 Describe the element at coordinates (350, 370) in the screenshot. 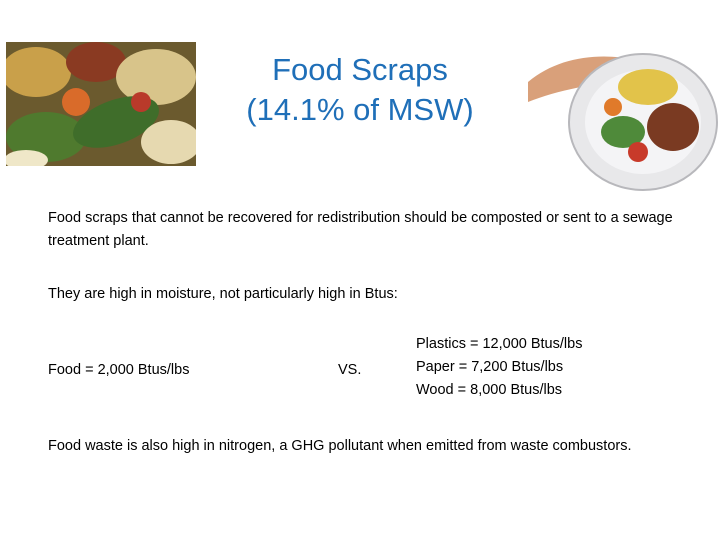

I see `comparison-vs: VS.` at that location.